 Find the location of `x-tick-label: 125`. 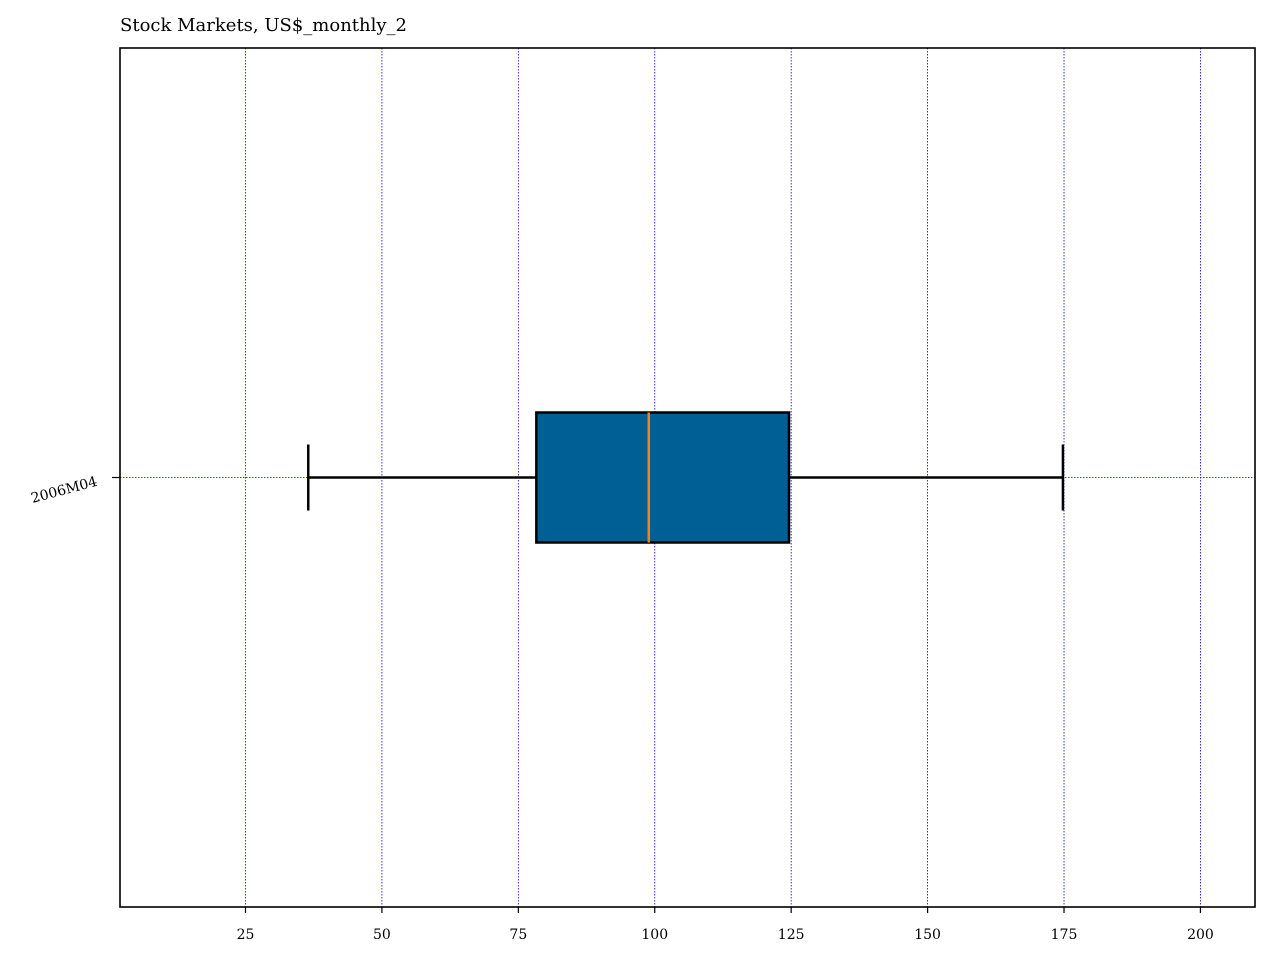

x-tick-label: 125 is located at coordinates (791, 935).